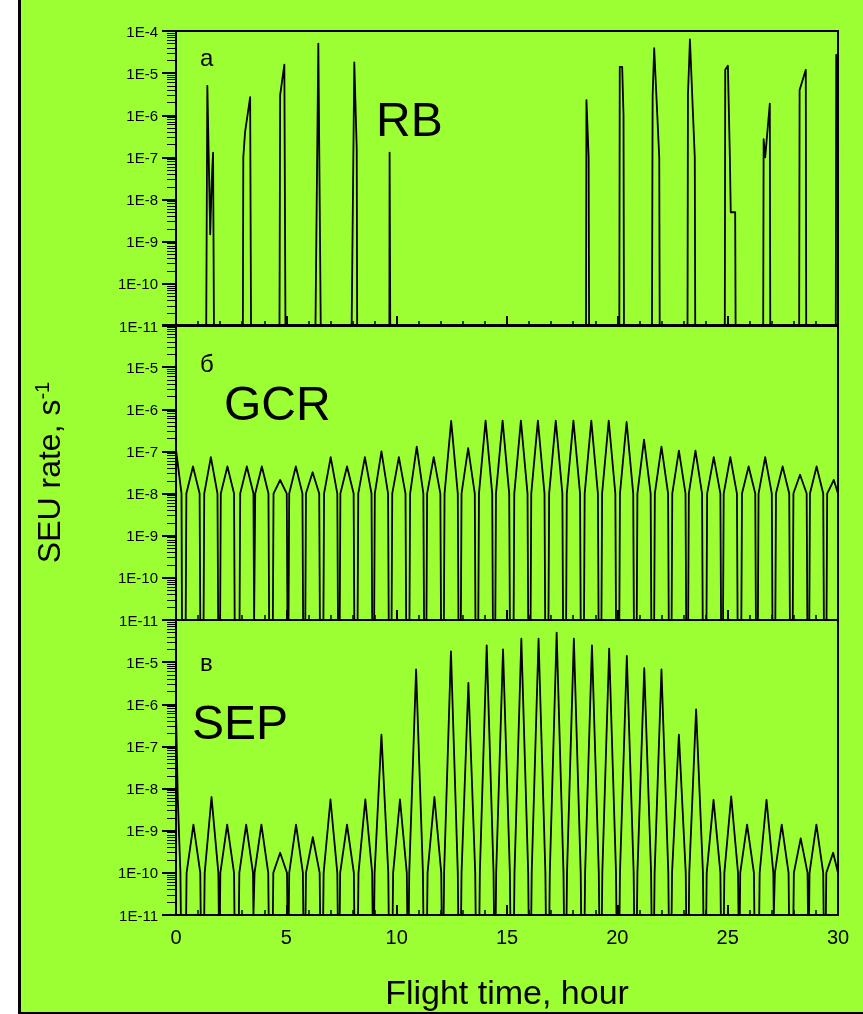 Image resolution: width=863 pixels, height=1014 pixels. Describe the element at coordinates (207, 363) in the screenshot. I see `annotation: б` at that location.